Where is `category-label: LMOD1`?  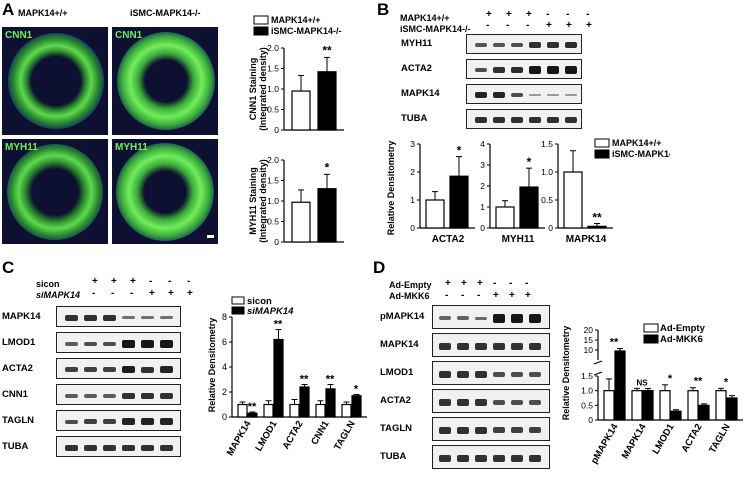
category-label: LMOD1 is located at coordinates (266, 435).